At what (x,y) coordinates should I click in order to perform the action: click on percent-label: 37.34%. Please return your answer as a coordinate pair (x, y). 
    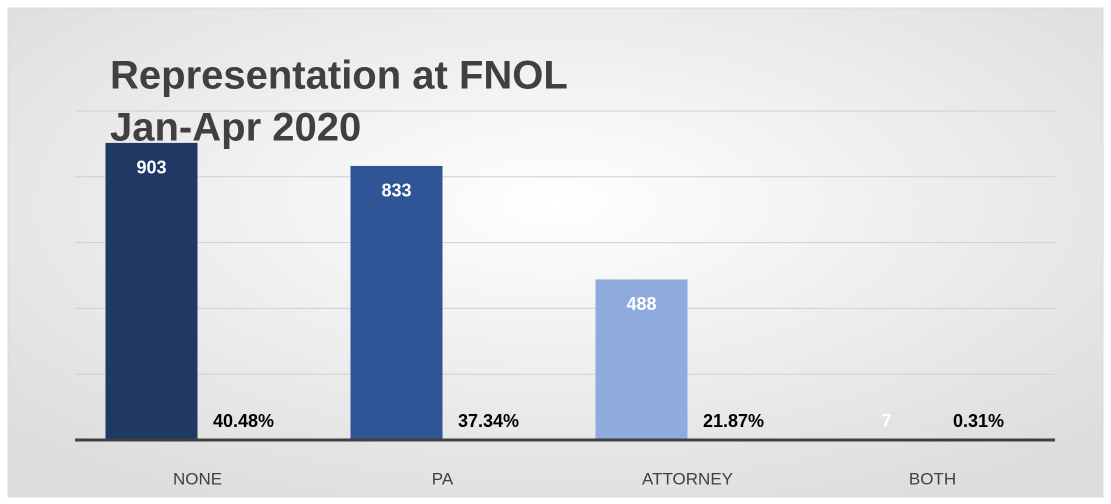
    Looking at the image, I should click on (488, 421).